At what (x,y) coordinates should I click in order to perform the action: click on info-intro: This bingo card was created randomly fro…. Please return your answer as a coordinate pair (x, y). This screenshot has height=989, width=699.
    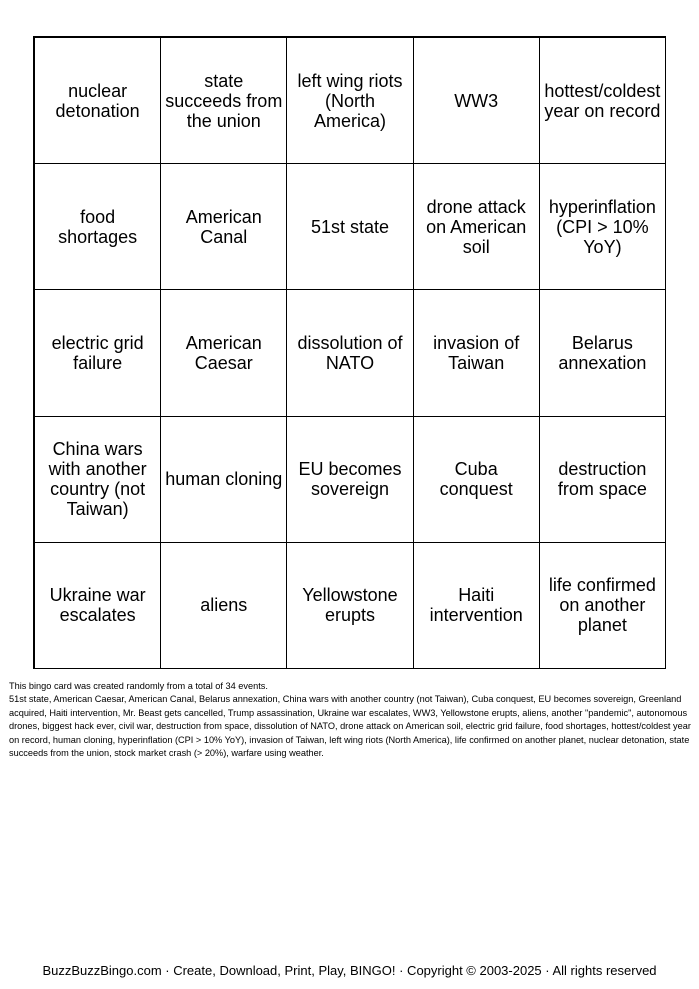
    Looking at the image, I should click on (138, 686).